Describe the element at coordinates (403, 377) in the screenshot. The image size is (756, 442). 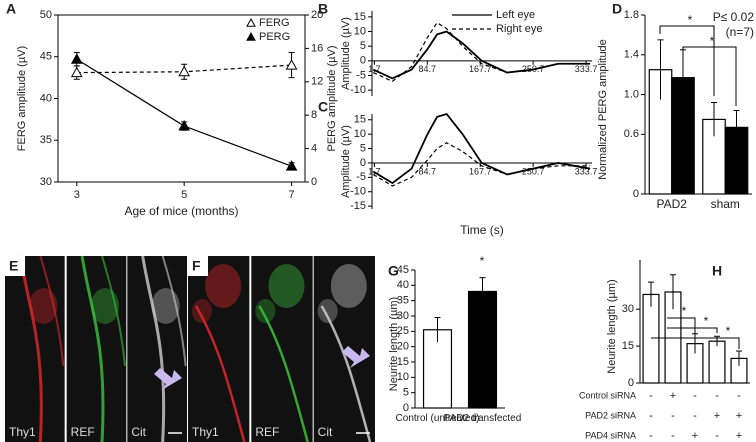
I see `y-tick-label: 10` at that location.